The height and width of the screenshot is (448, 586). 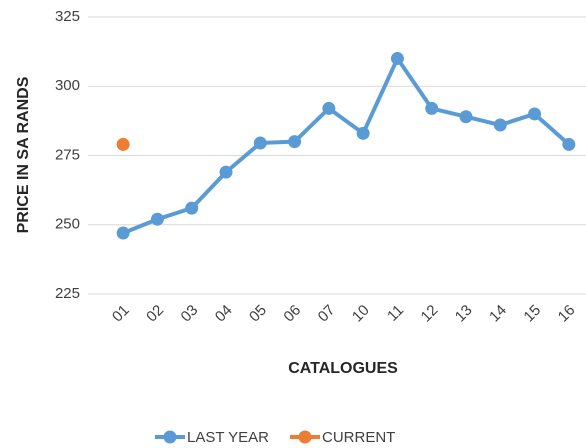 What do you see at coordinates (155, 314) in the screenshot?
I see `x-tick-label: 02` at bounding box center [155, 314].